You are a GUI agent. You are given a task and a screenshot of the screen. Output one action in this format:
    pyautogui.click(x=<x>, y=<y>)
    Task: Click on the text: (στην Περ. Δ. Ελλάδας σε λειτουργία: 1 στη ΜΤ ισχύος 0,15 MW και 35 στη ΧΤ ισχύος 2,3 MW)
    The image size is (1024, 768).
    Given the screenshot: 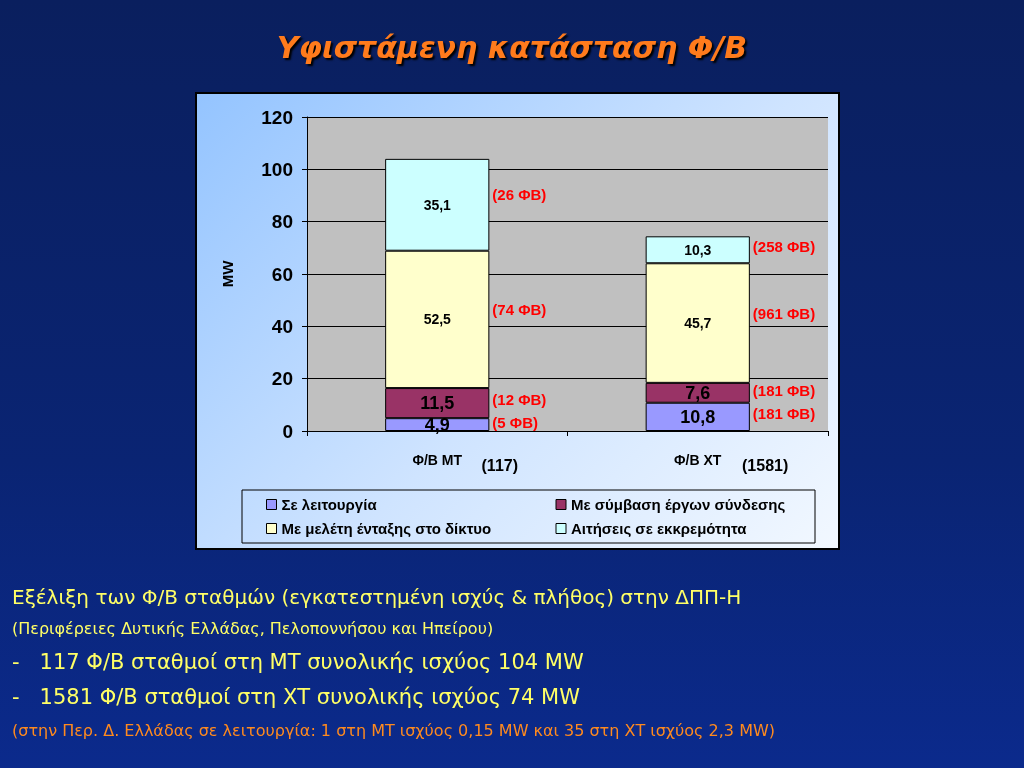 What is the action you would take?
    pyautogui.click(x=393, y=731)
    